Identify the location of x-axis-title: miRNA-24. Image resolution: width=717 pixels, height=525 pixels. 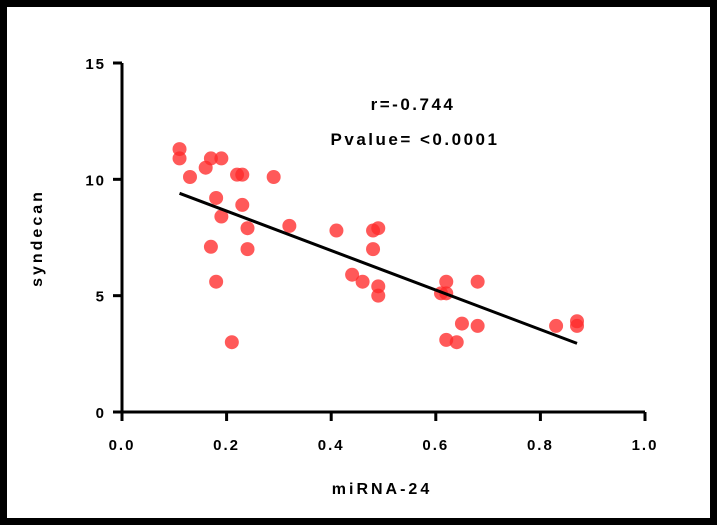
(382, 489).